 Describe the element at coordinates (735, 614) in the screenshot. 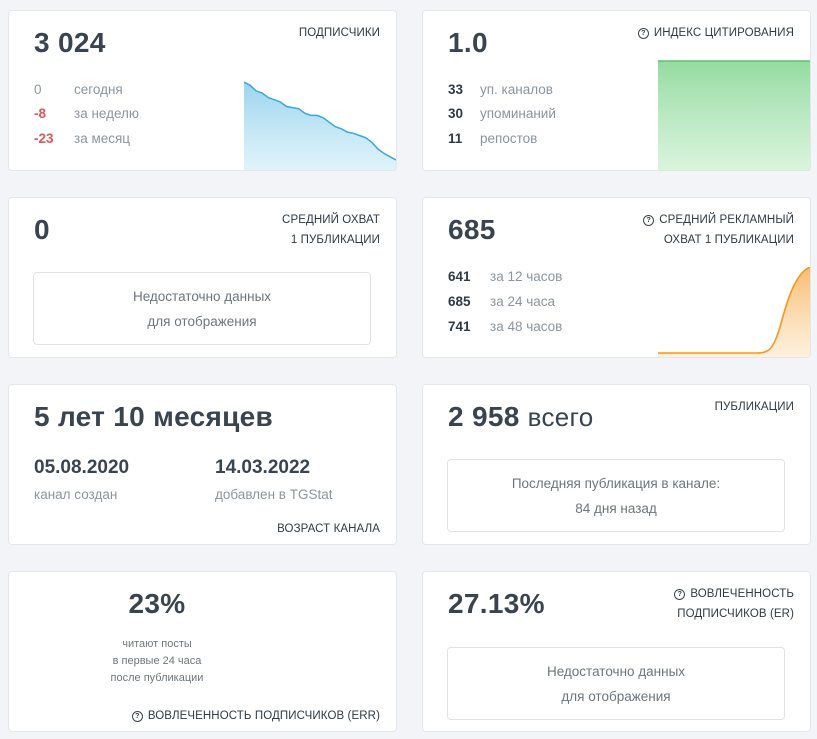

I see `er-label-line2: ПОДПИСЧИКОВ (ER)` at that location.